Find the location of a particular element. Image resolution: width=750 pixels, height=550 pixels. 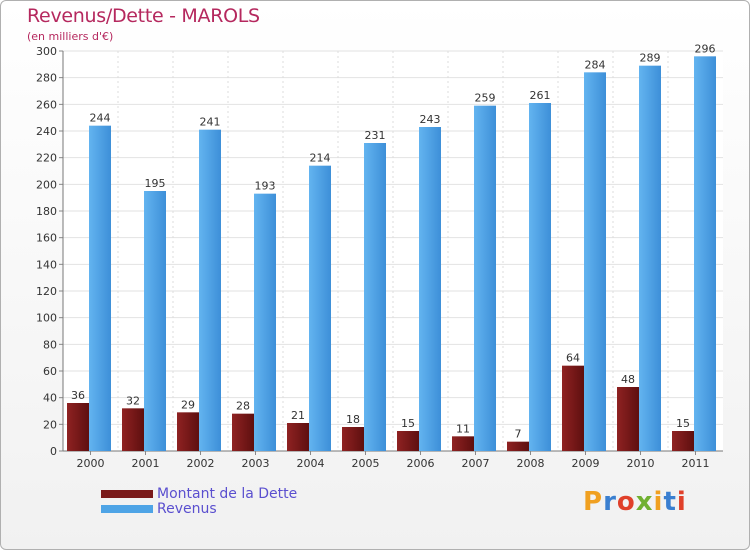

y-tick-label: 60 is located at coordinates (50, 371).